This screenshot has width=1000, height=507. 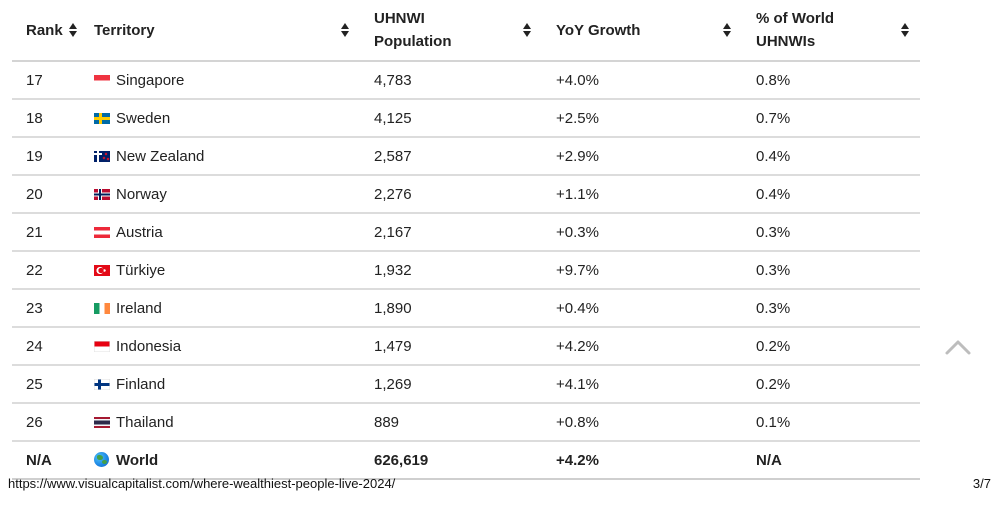 I want to click on table-row: 20 Norway 2,276 +1.1% 0.4%, so click(x=466, y=194).